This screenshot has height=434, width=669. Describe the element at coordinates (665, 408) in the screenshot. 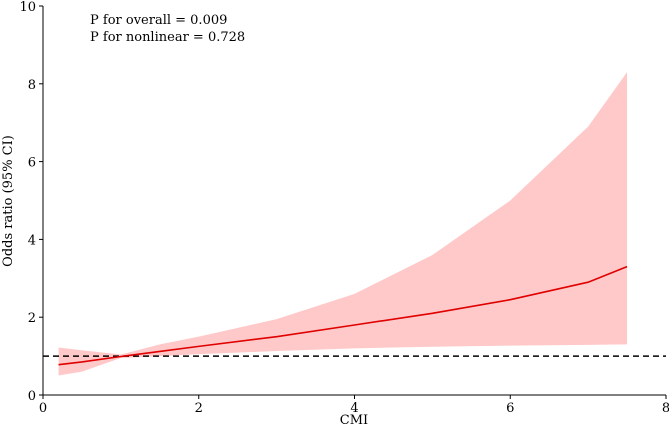

I see `x-tick-label: 8` at that location.